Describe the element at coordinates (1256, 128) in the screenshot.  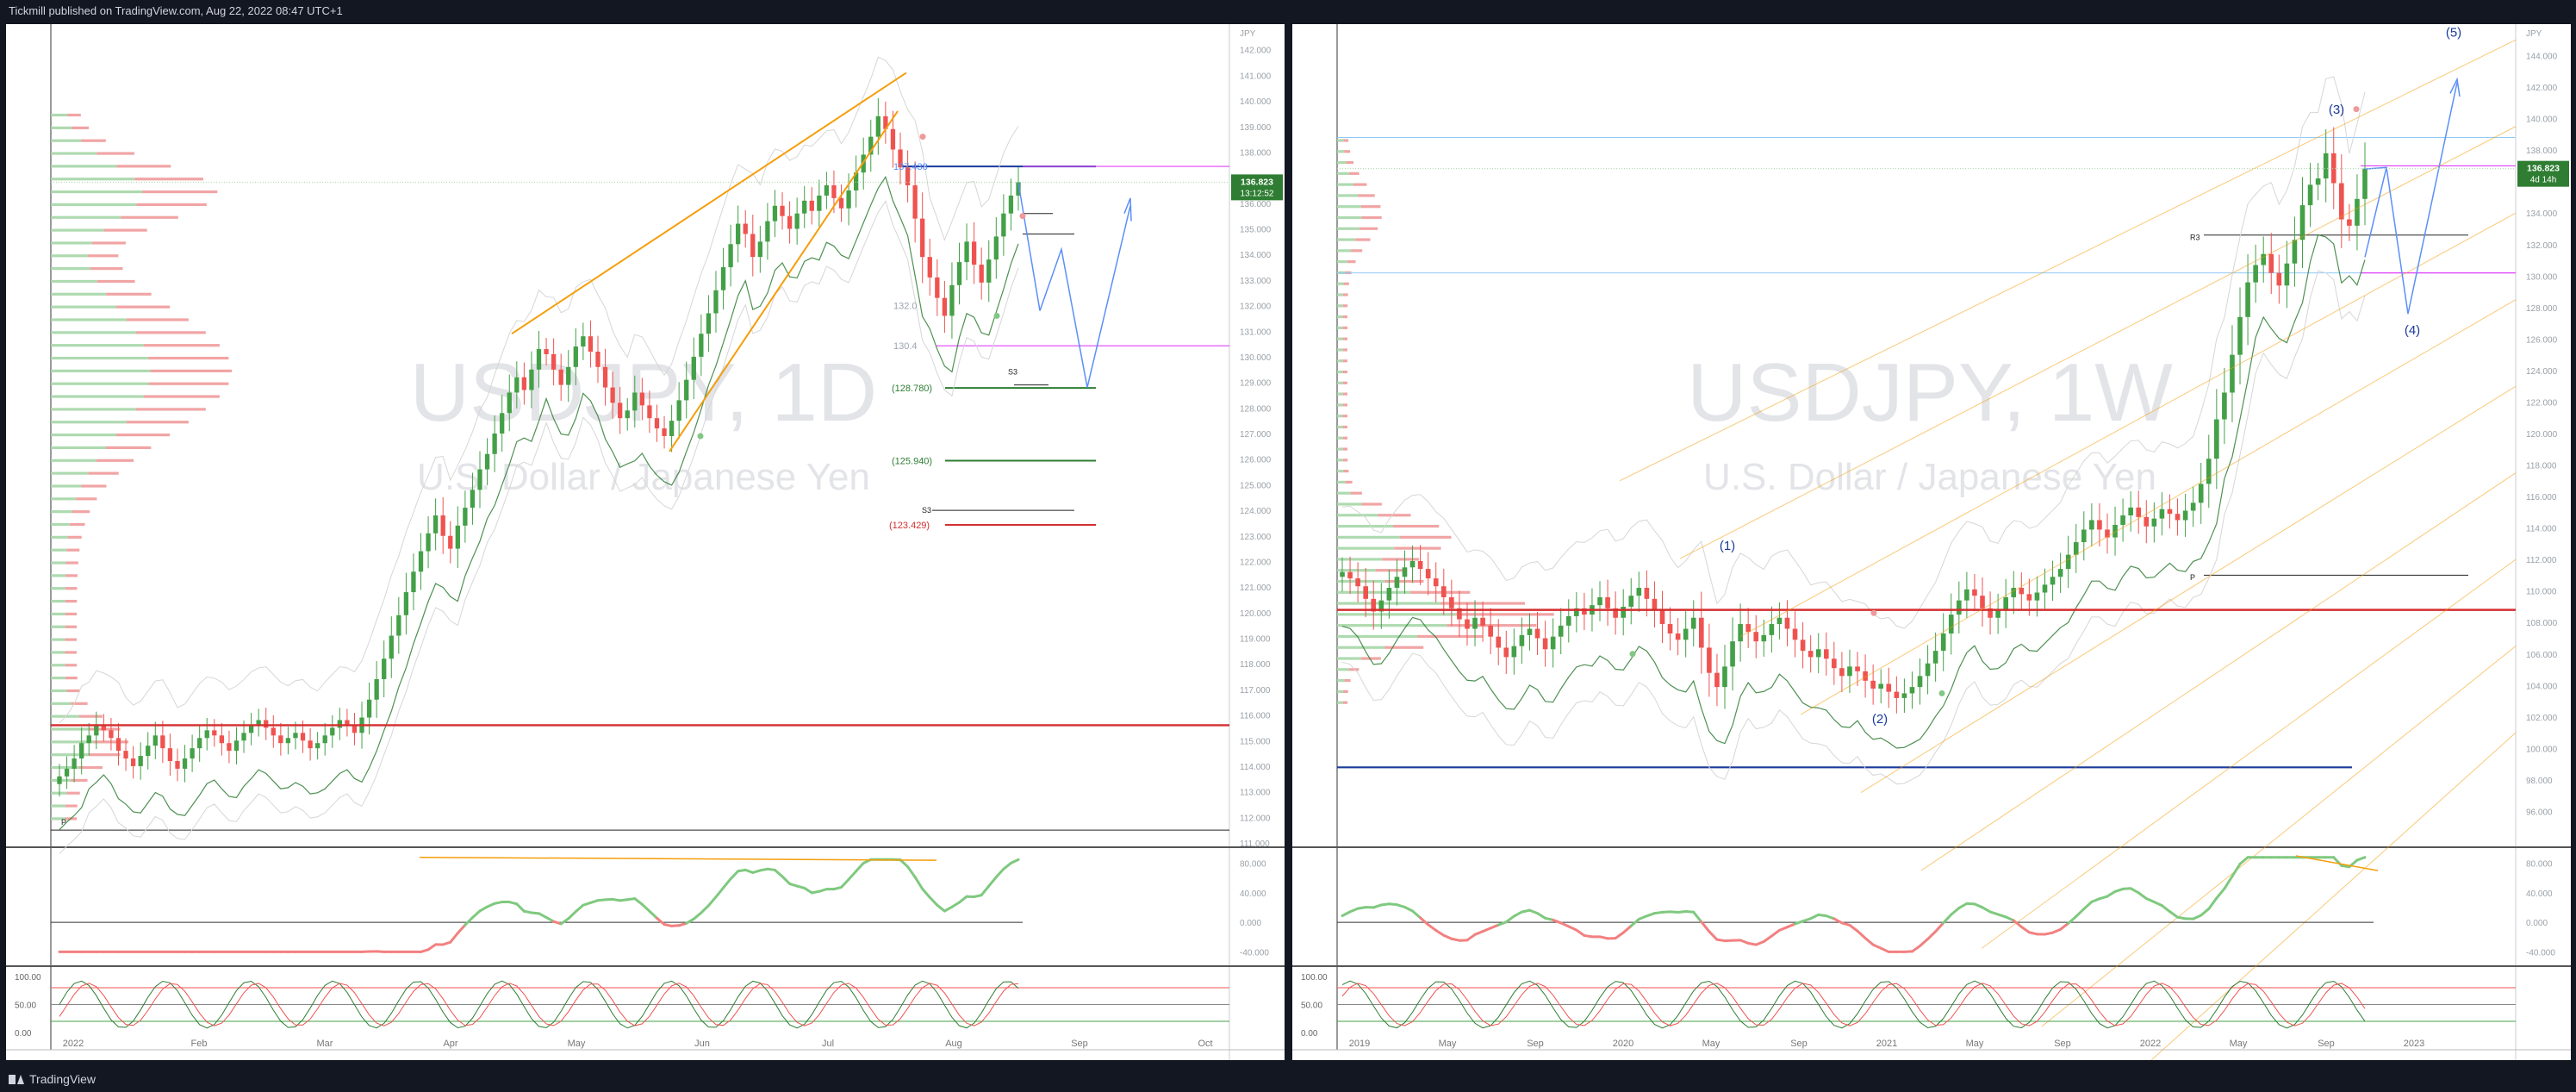
I see `price-tick-label: 139.000` at that location.